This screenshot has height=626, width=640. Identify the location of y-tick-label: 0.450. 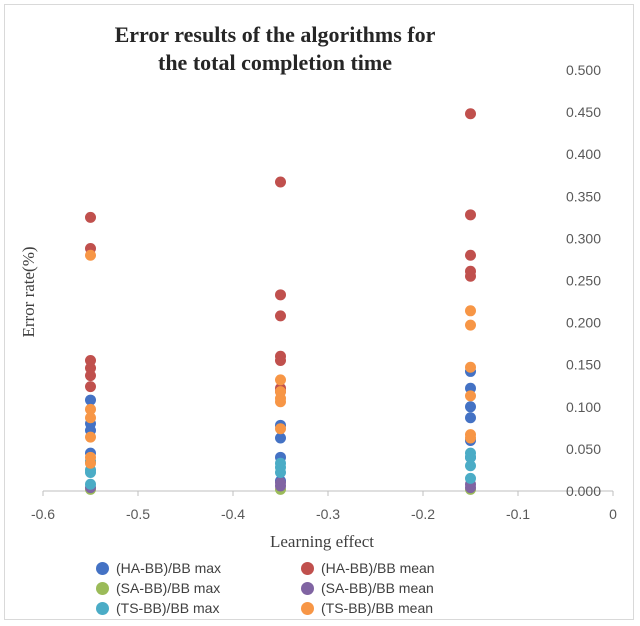
(583, 112).